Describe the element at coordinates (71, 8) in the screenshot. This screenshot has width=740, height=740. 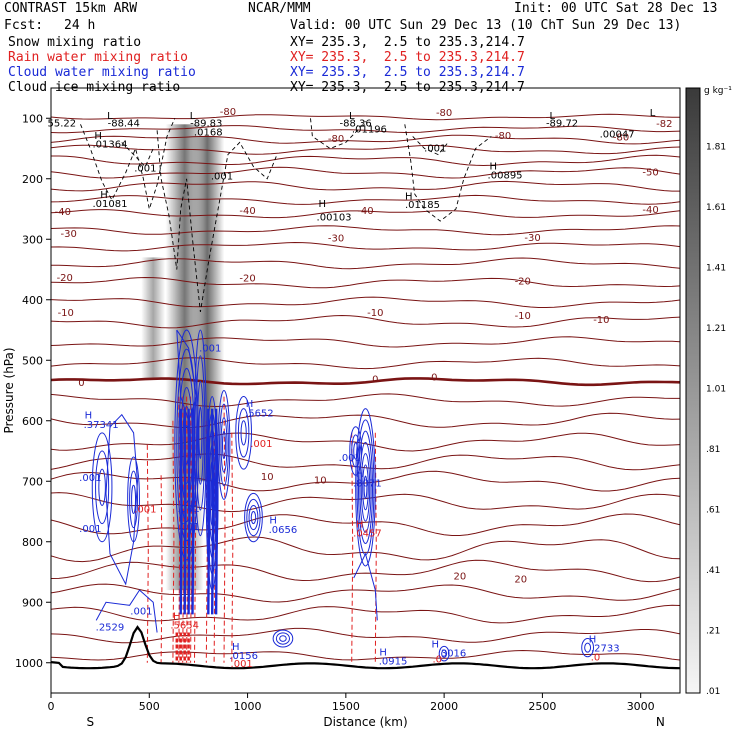
I see `chart-title: CONTRAST 15km ARW` at that location.